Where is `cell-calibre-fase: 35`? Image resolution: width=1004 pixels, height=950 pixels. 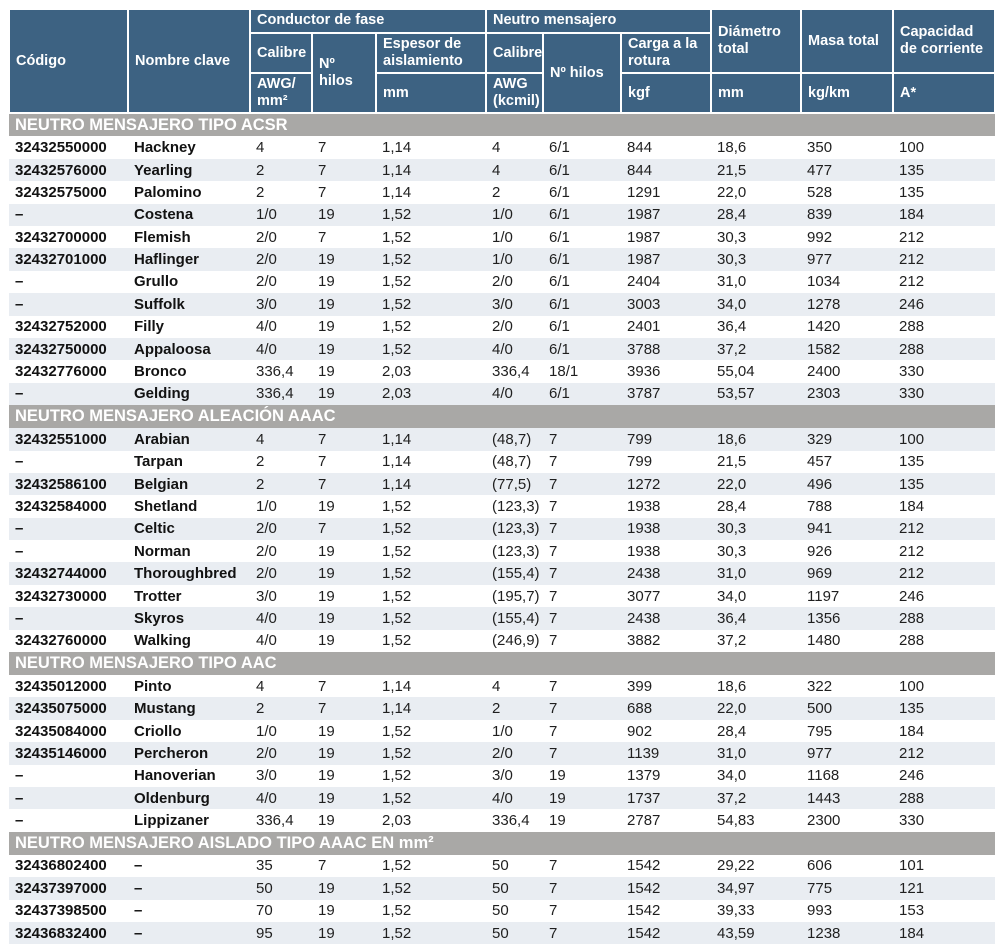
cell-calibre-fase: 35 is located at coordinates (264, 866).